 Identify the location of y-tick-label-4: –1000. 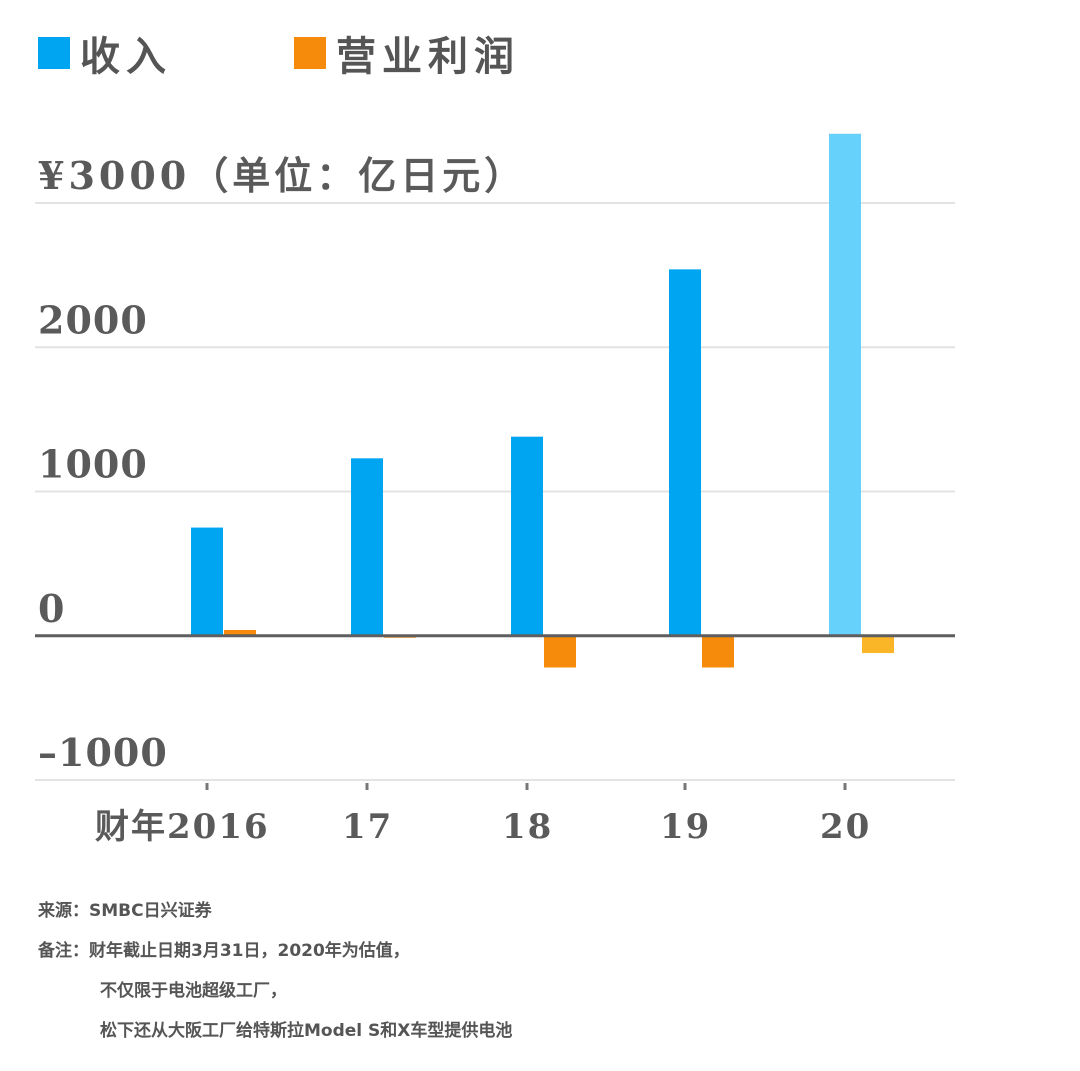
(103, 752).